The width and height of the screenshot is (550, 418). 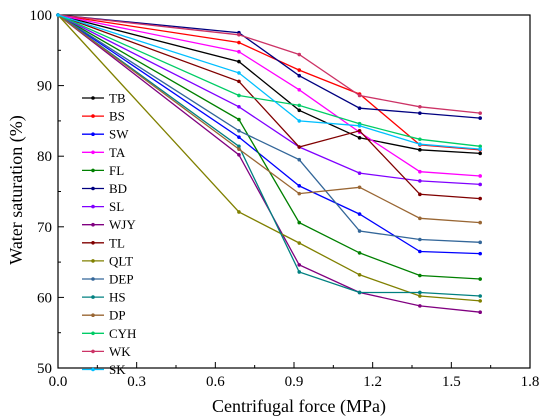 I want to click on x-axis: 0.0 0.3 0.6 0.9 1.2 1.5 1.8, so click(x=294, y=376).